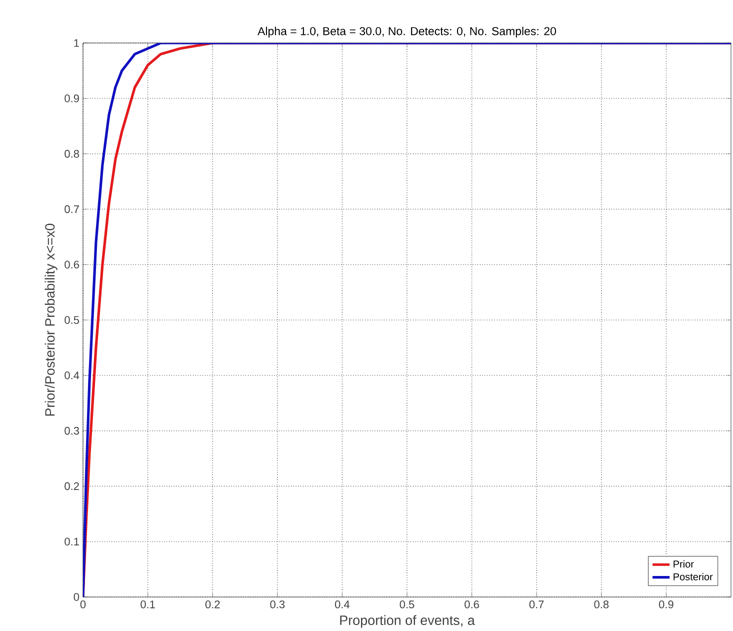  I want to click on x-tick-label: 0.3, so click(277, 604).